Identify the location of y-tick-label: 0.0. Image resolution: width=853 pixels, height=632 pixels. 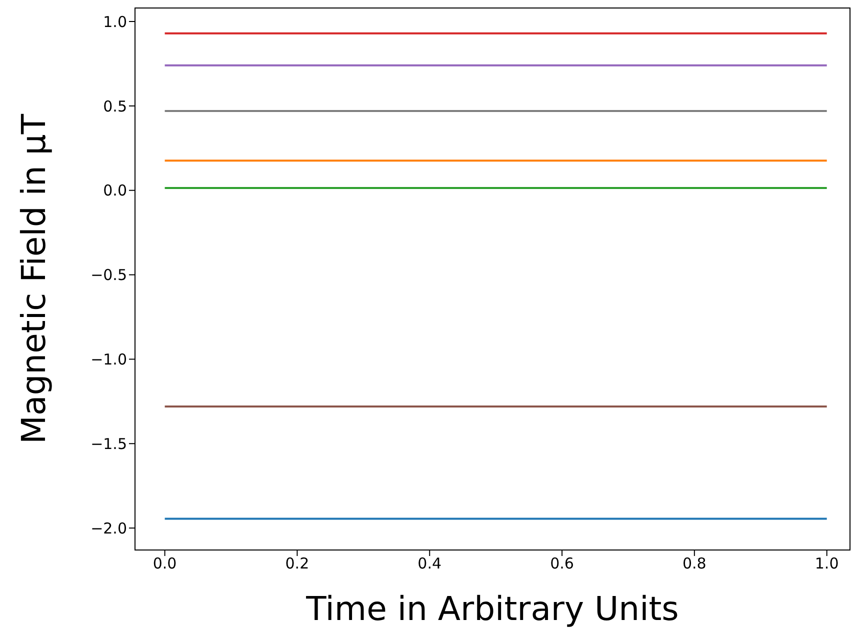
(115, 191).